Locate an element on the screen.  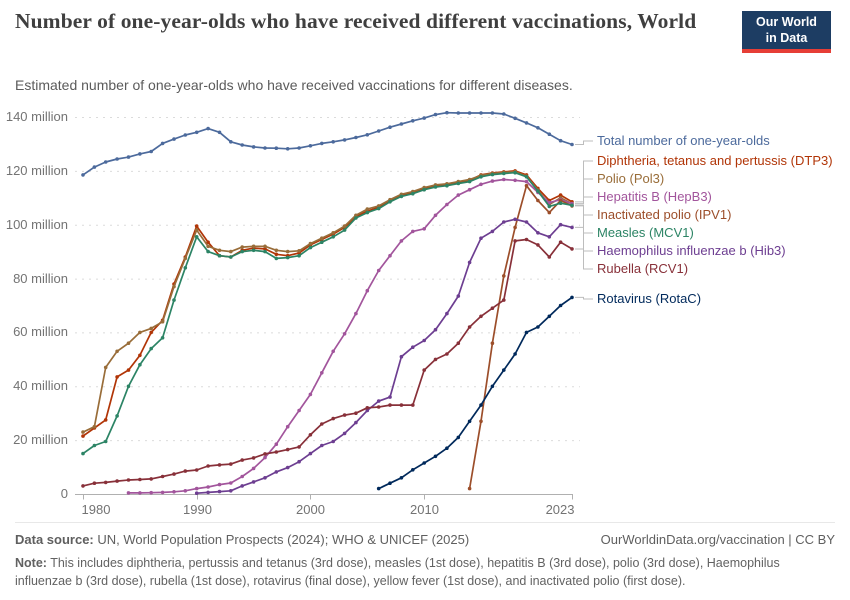
owid-logo-red-bar is located at coordinates (786, 51).